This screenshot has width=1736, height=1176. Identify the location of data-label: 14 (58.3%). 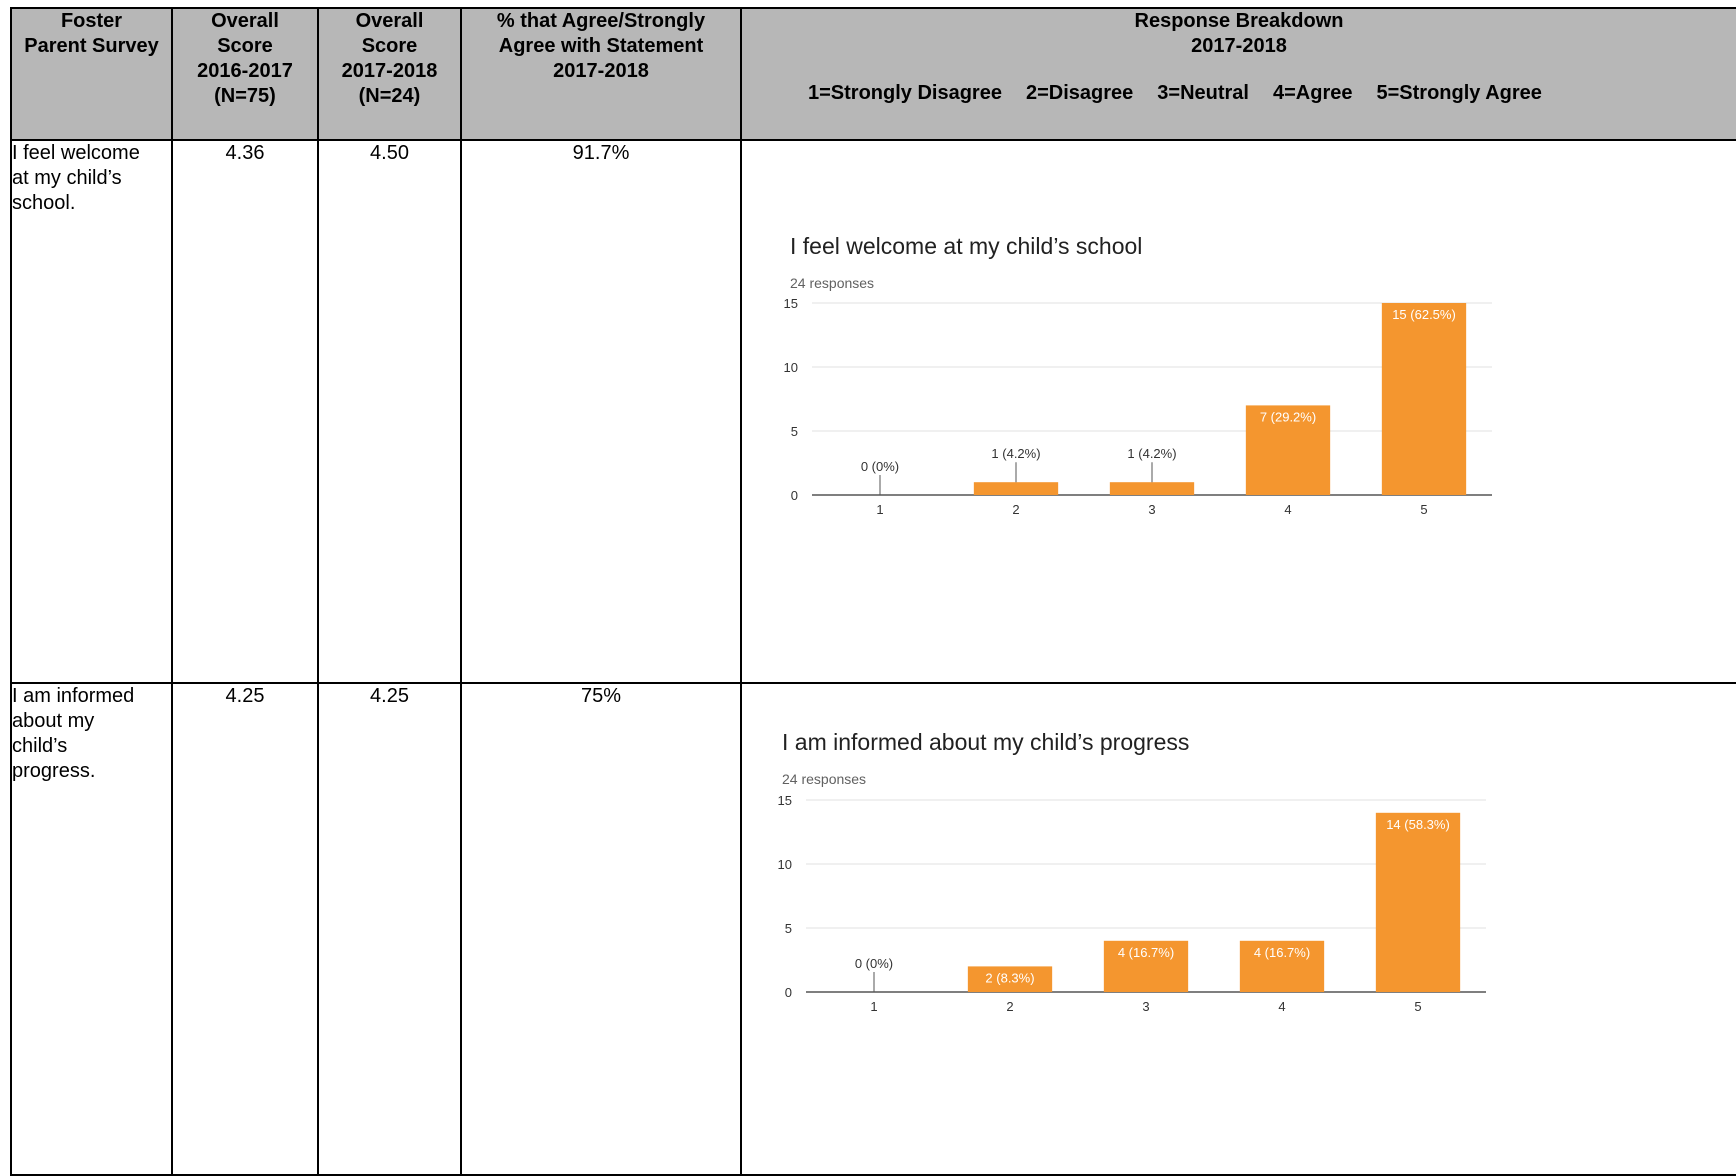
(1418, 824).